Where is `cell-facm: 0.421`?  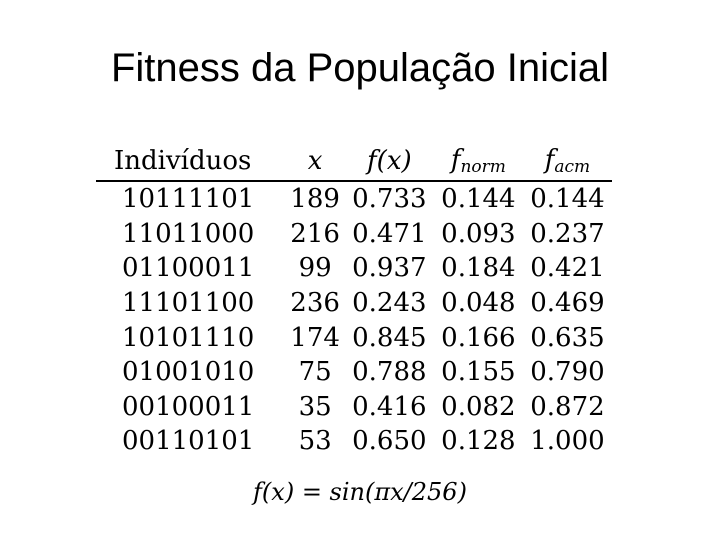
cell-facm: 0.421 is located at coordinates (567, 268).